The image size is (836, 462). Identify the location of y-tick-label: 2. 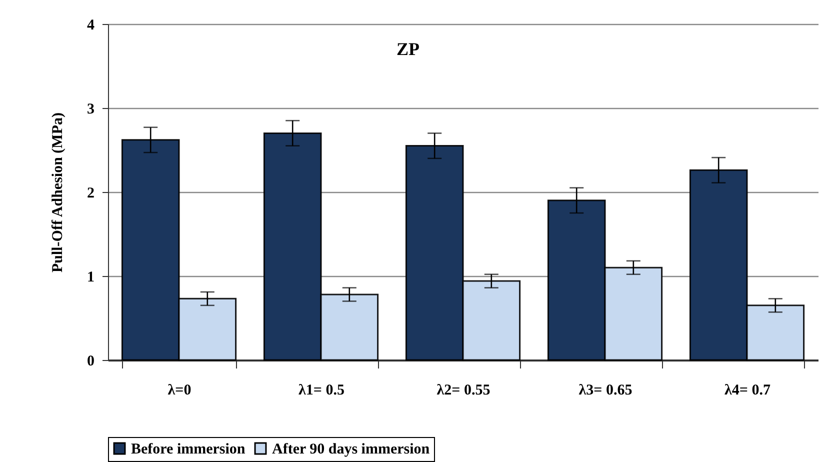
(90, 194).